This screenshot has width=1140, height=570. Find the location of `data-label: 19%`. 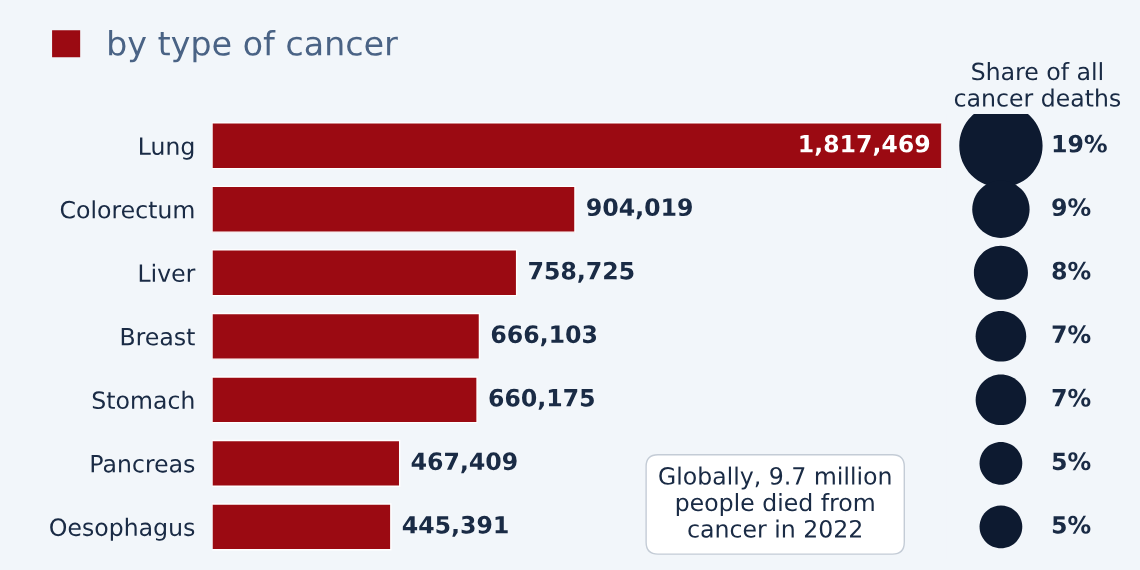

data-label: 19% is located at coordinates (1080, 143).